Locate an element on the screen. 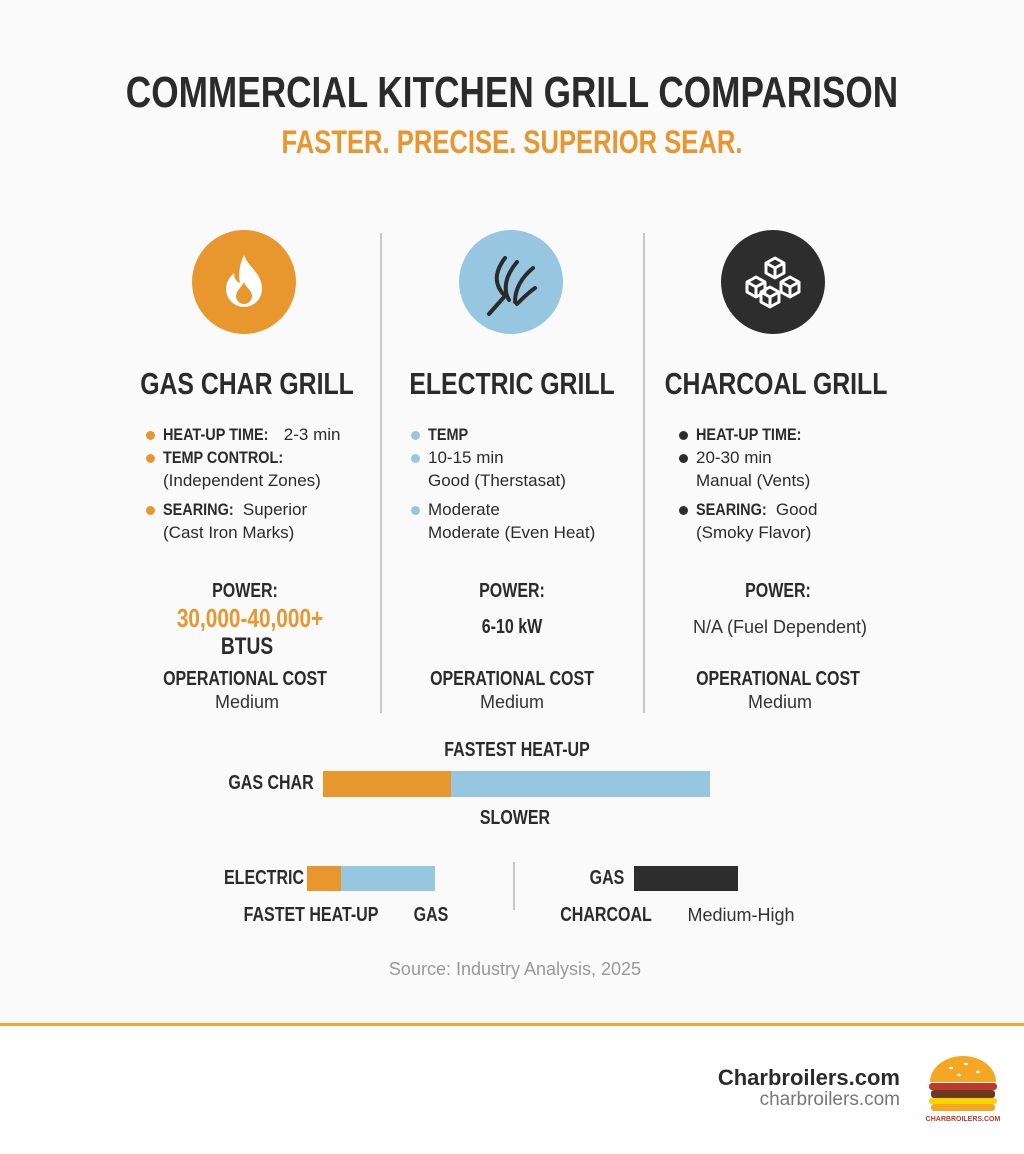 The height and width of the screenshot is (1154, 1024). grill-name: GAS CHAR GRILL is located at coordinates (247, 383).